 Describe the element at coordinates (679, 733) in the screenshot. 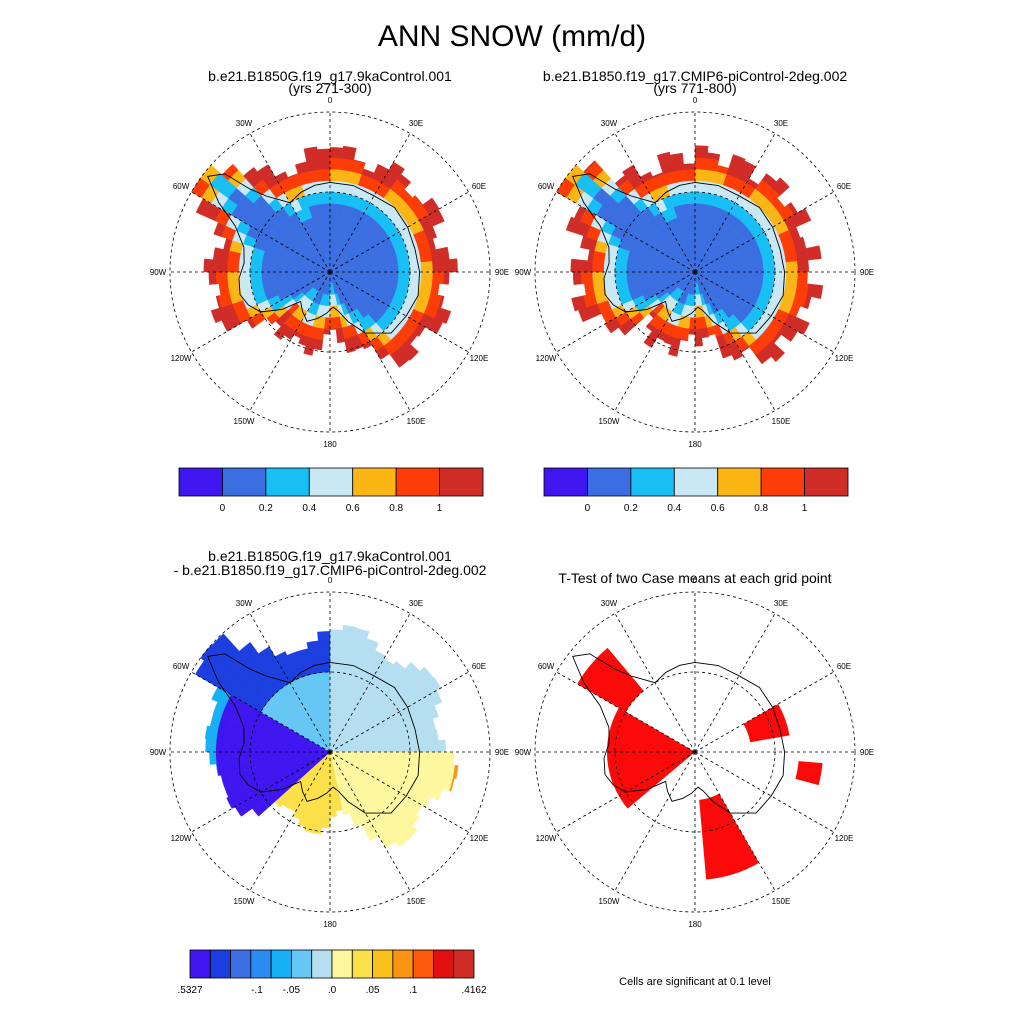

I see `panel4-coastline` at that location.